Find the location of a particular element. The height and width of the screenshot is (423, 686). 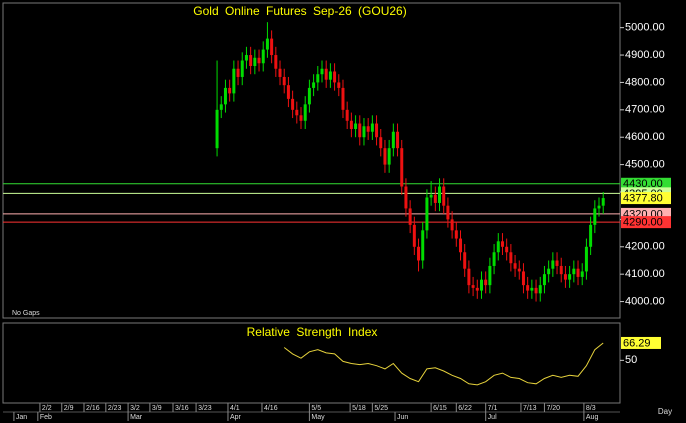

x-tick-label: 5/25 is located at coordinates (381, 408).